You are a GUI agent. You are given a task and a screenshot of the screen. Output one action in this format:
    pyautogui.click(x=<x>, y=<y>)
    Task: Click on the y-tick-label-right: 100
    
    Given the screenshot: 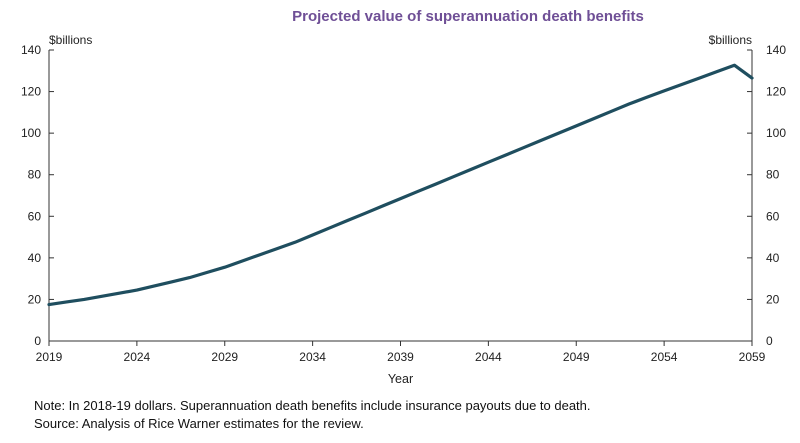 What is the action you would take?
    pyautogui.click(x=776, y=133)
    